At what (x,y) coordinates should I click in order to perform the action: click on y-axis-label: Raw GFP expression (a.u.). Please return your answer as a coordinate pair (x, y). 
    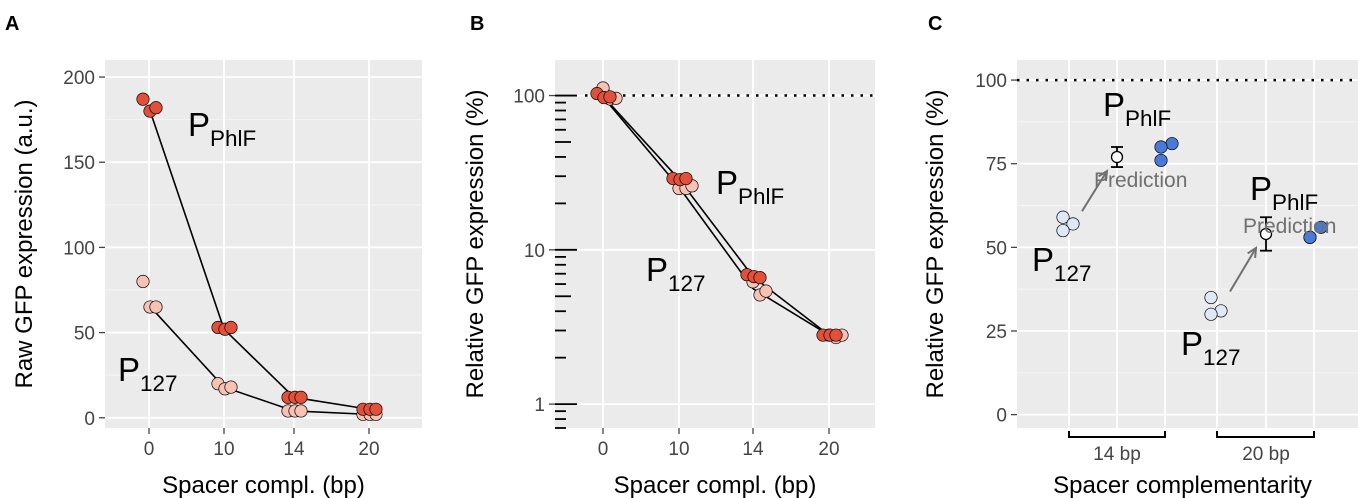
    Looking at the image, I should click on (24, 244).